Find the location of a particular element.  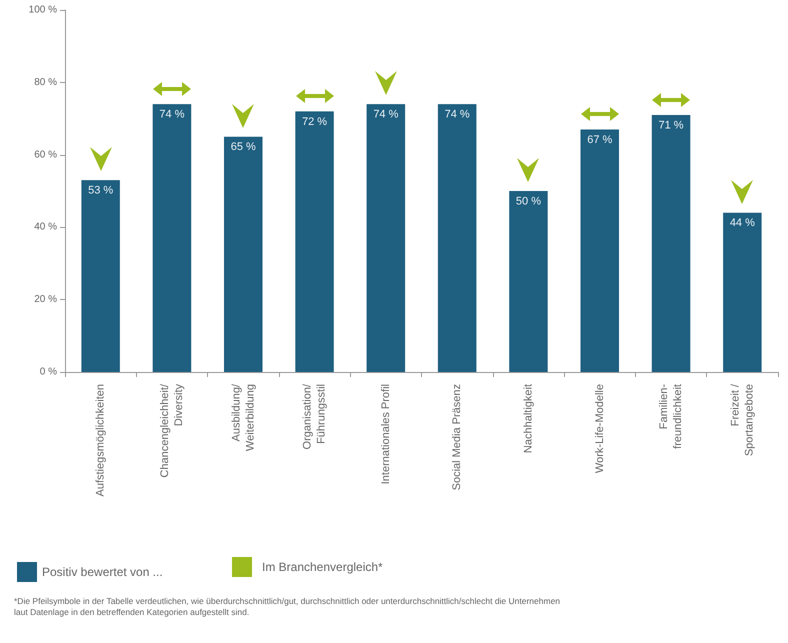

y-tick-label: 20 % is located at coordinates (46, 300).